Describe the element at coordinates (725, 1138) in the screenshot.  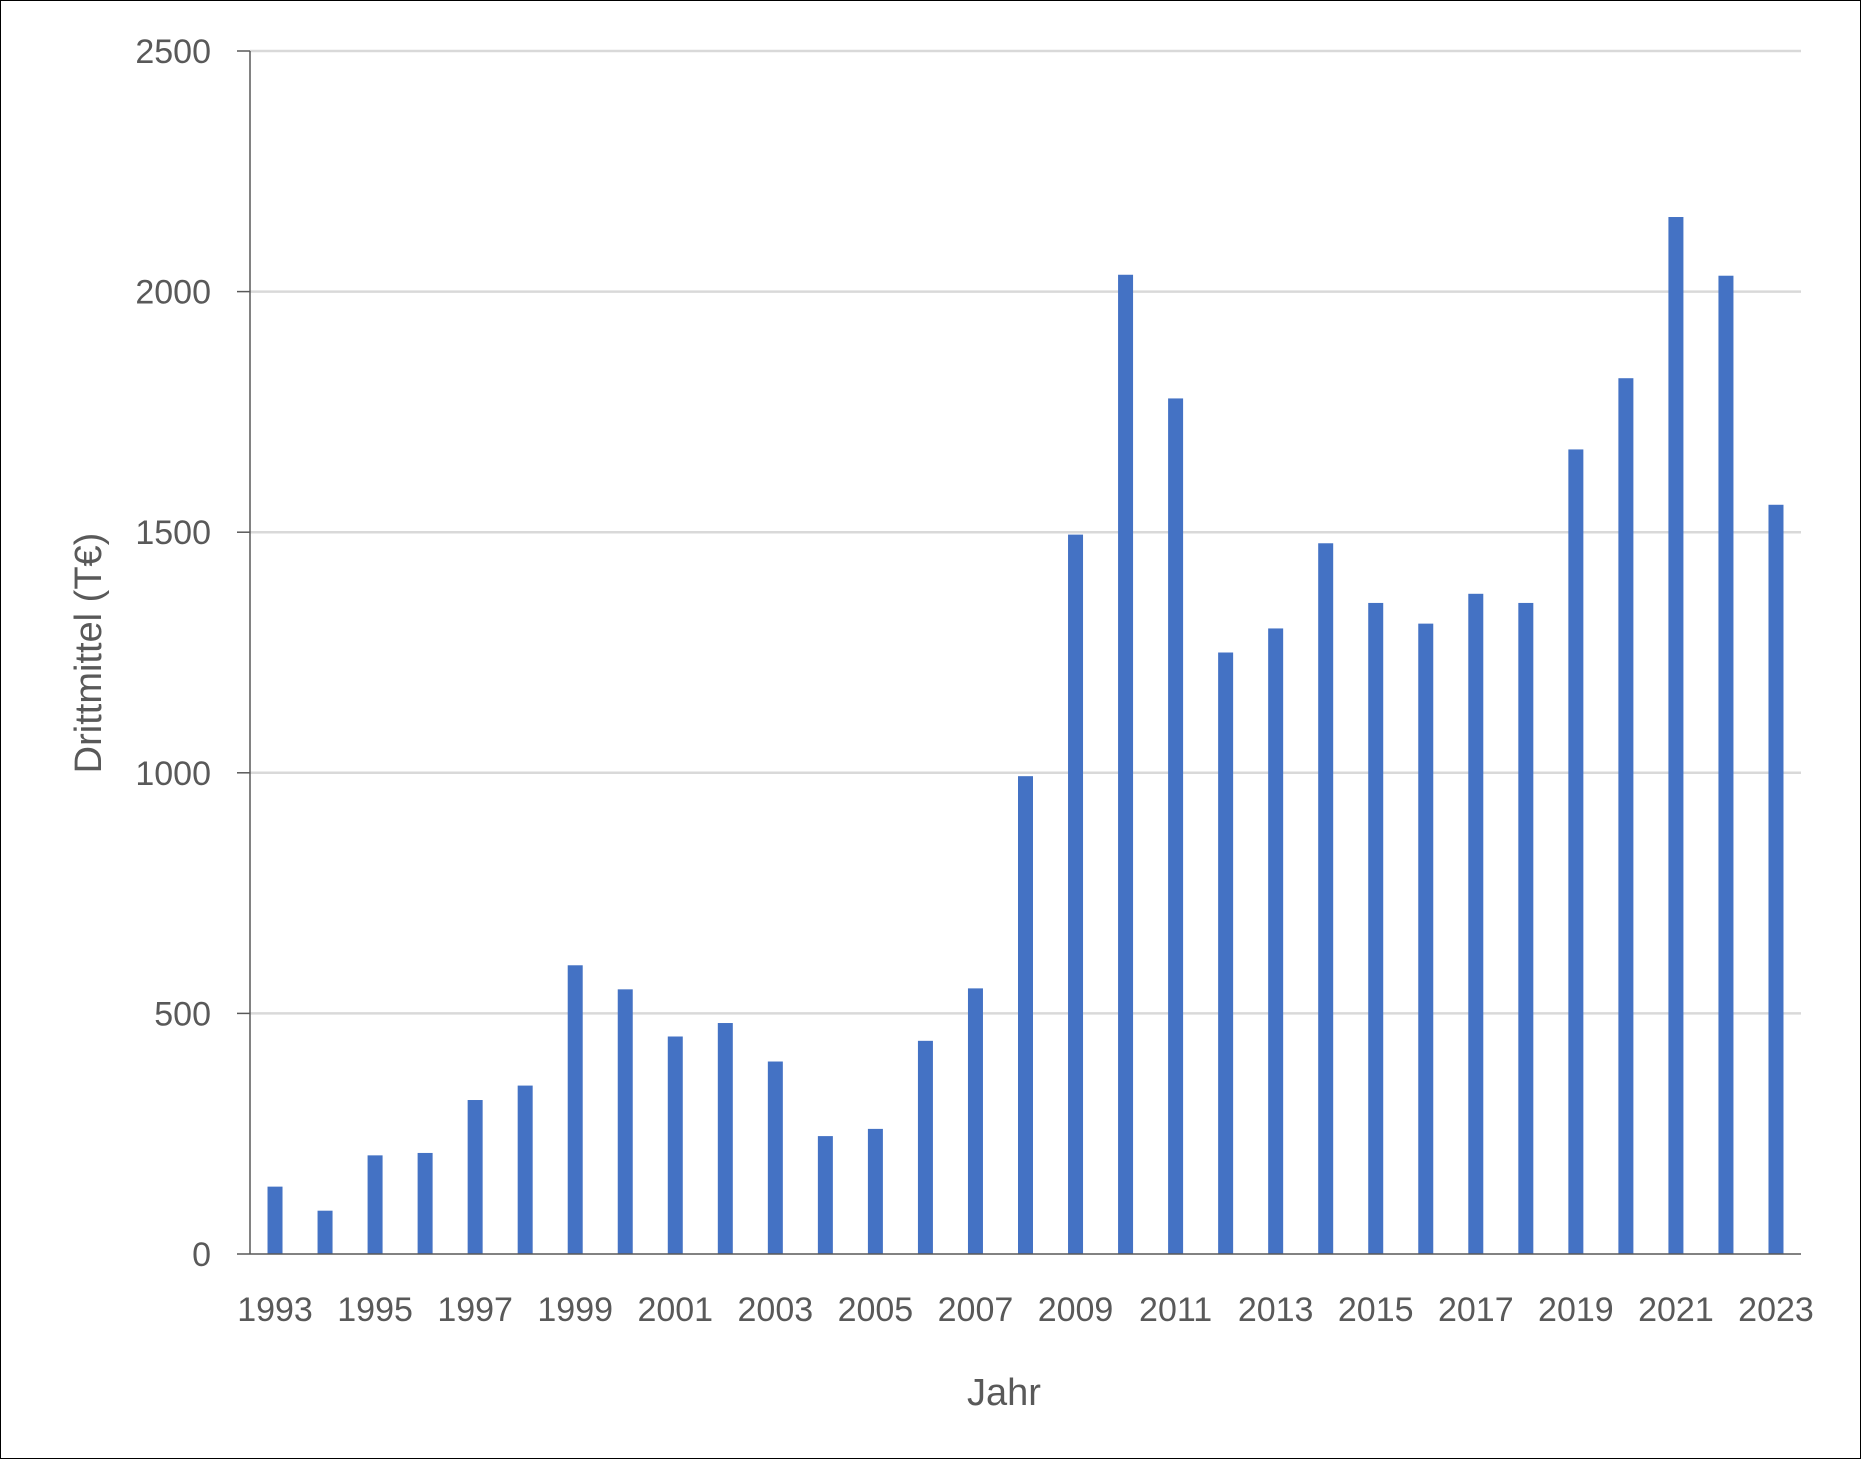
I see `bar-2002` at that location.